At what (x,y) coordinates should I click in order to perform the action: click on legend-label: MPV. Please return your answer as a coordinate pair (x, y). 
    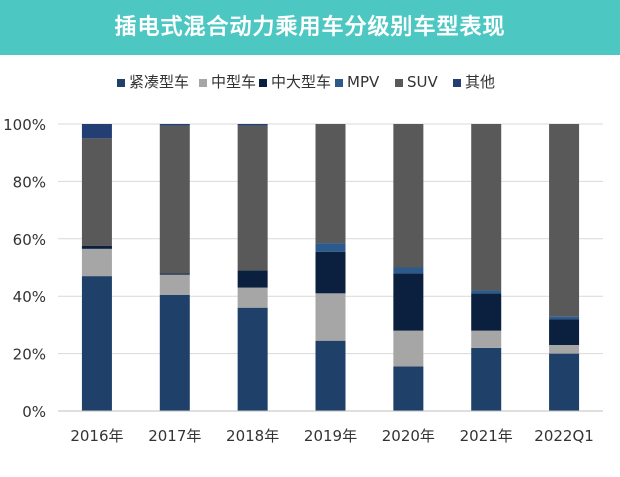
    Looking at the image, I should click on (363, 82).